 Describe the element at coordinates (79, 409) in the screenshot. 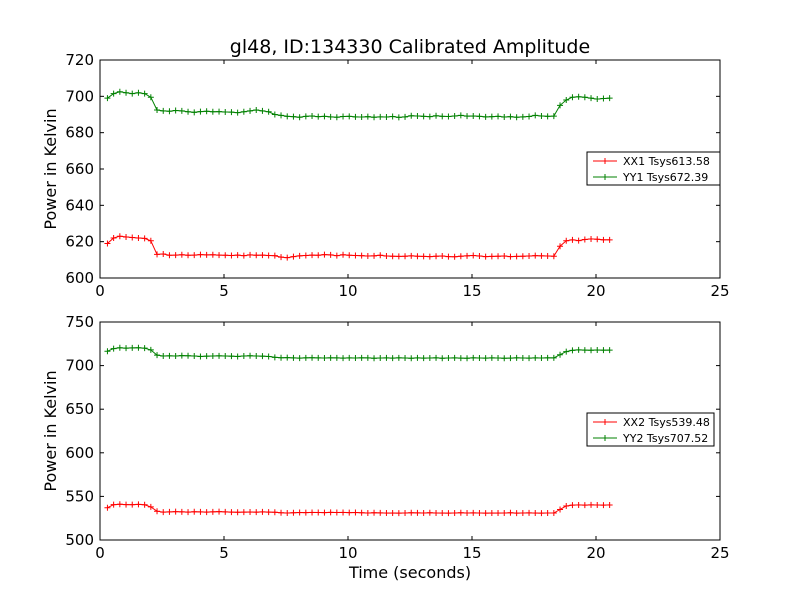

I see `y-tick-label: 650` at that location.